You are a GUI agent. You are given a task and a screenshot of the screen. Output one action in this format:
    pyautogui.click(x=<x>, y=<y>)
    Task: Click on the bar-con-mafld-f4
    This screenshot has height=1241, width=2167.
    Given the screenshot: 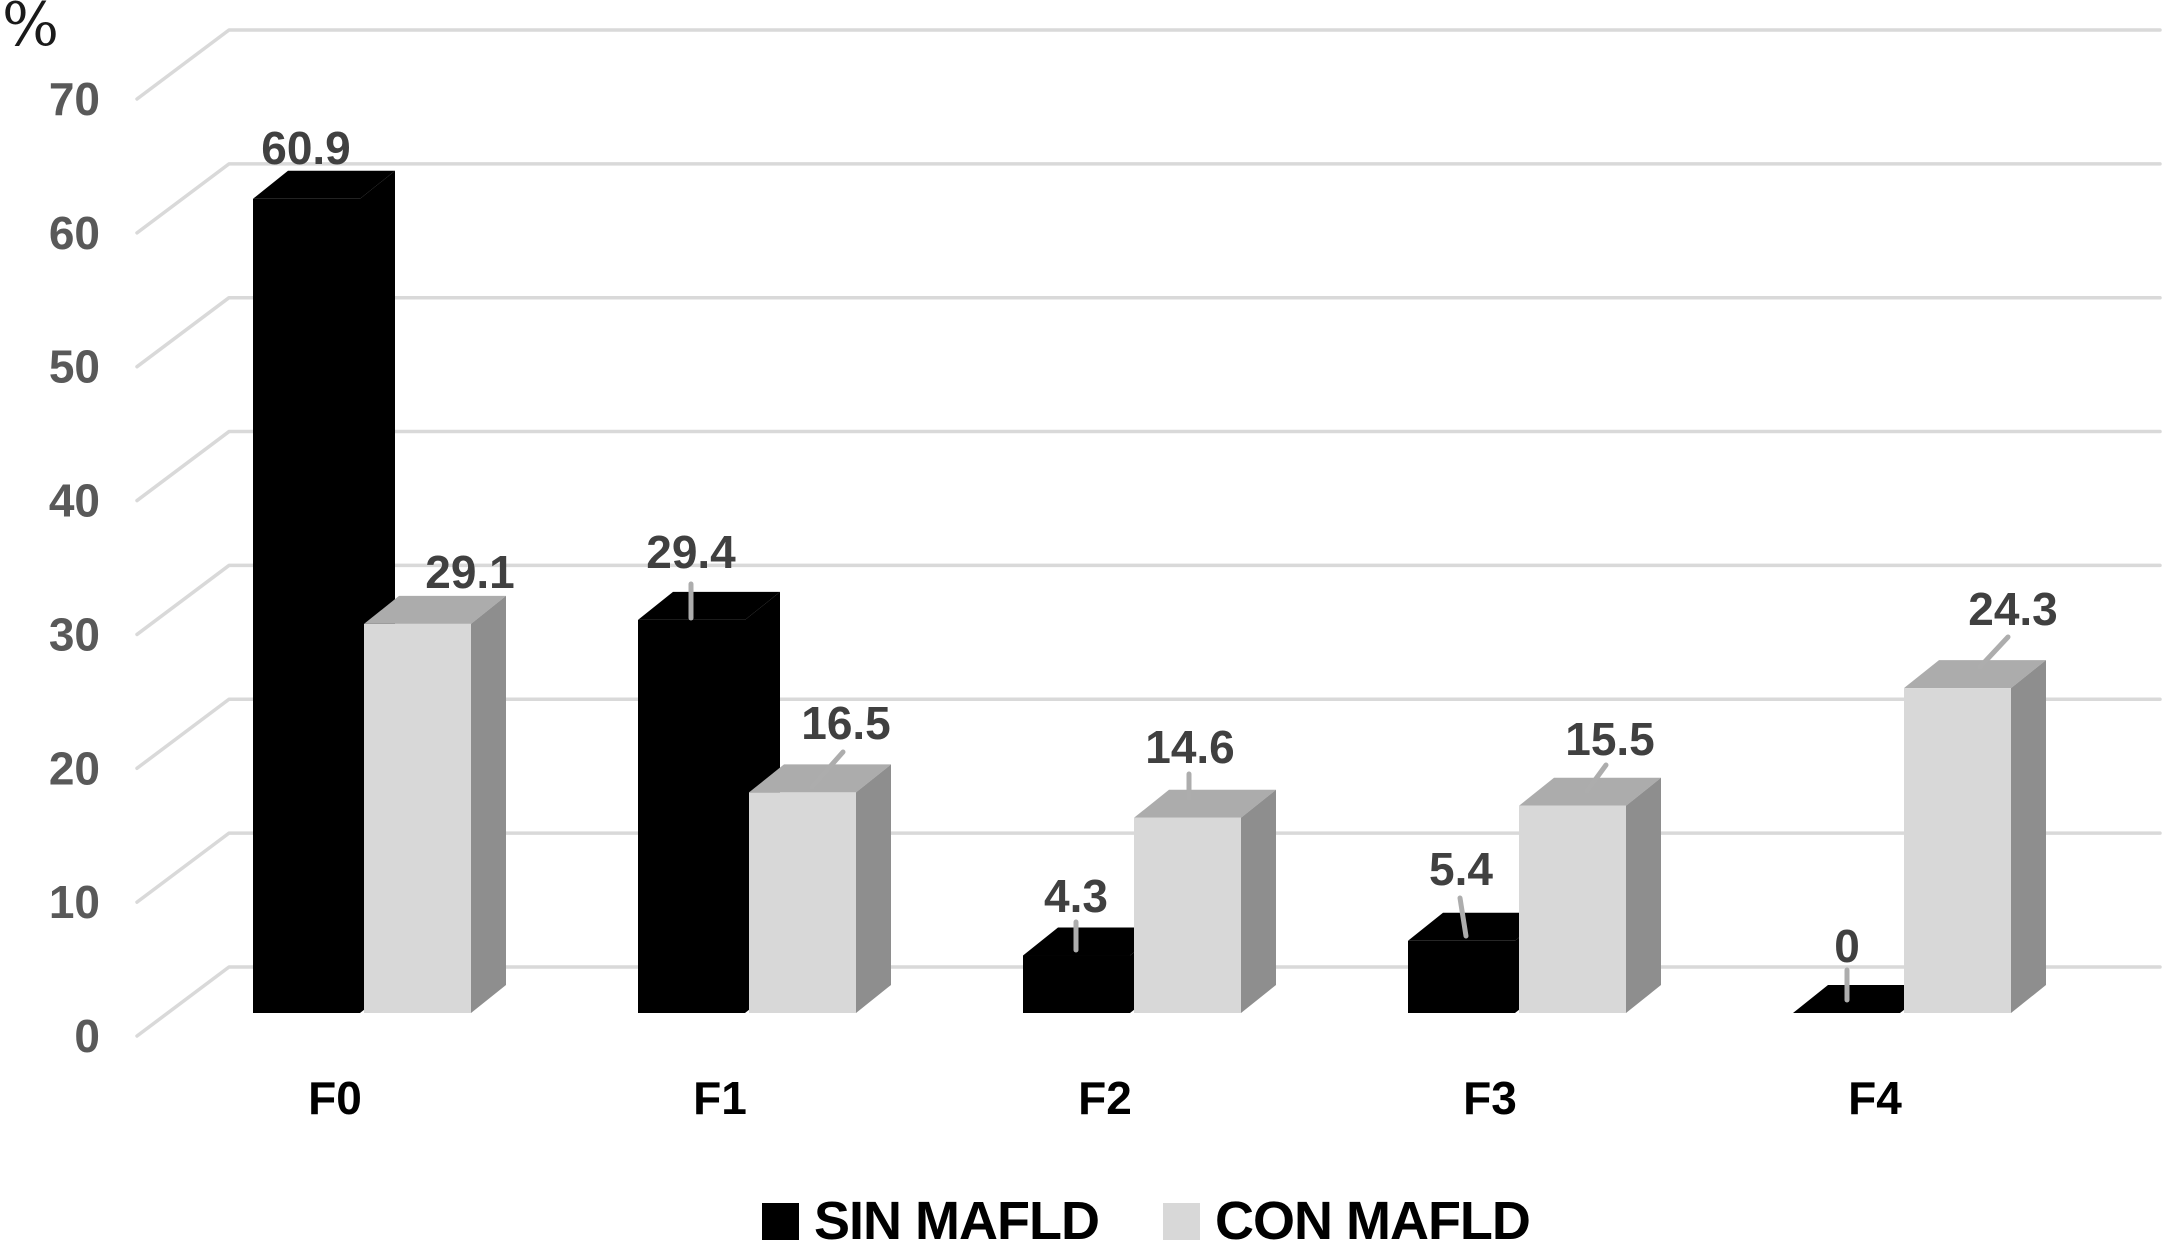 What is the action you would take?
    pyautogui.click(x=1975, y=836)
    